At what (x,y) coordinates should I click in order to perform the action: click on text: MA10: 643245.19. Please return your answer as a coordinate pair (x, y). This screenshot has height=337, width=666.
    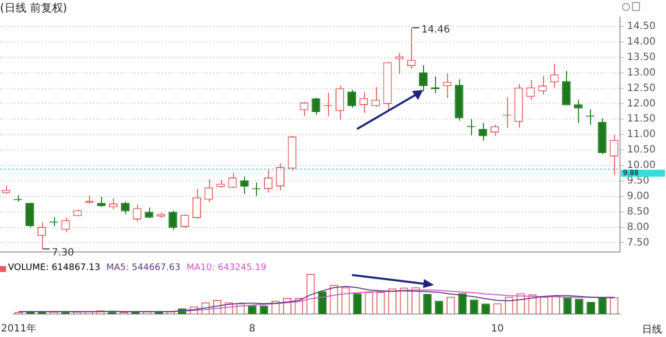
    Looking at the image, I should click on (226, 268).